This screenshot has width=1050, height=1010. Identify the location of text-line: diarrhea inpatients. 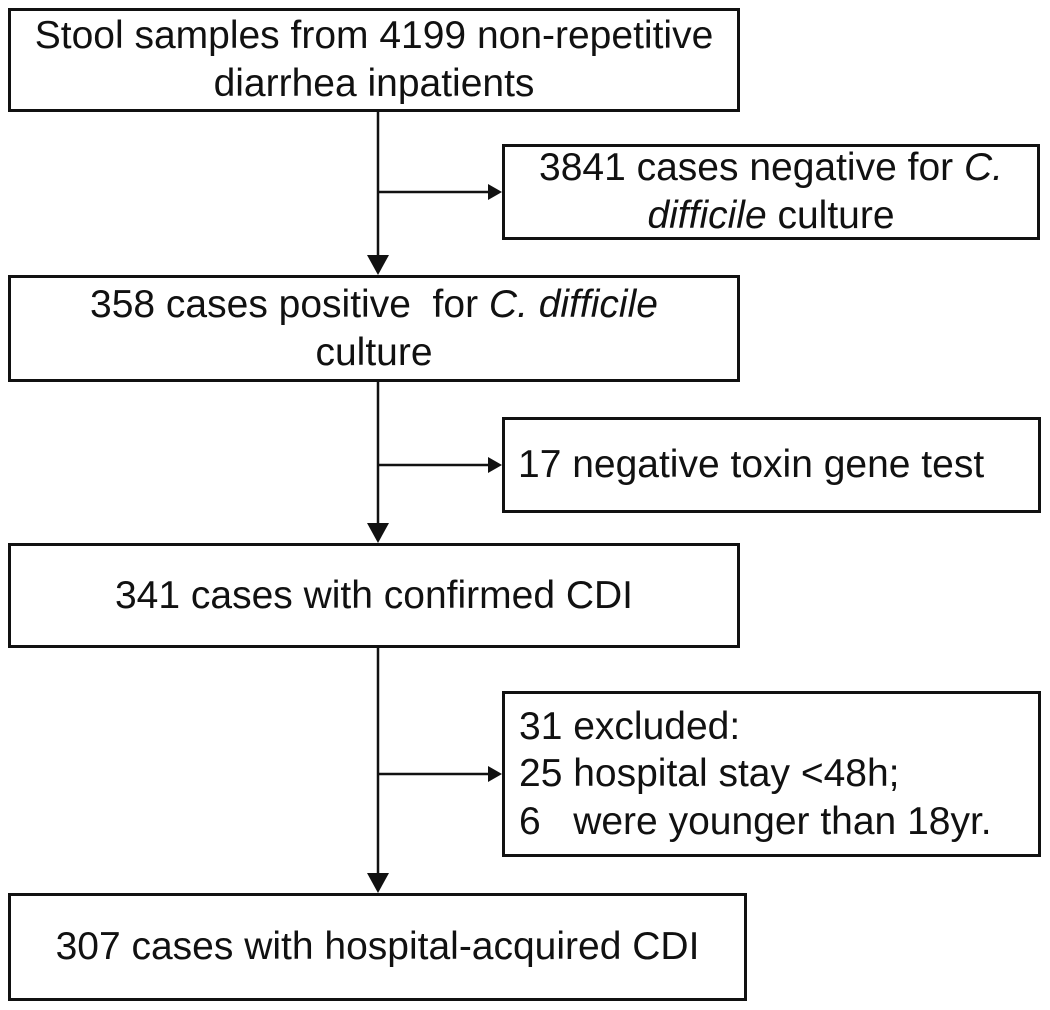
(374, 84).